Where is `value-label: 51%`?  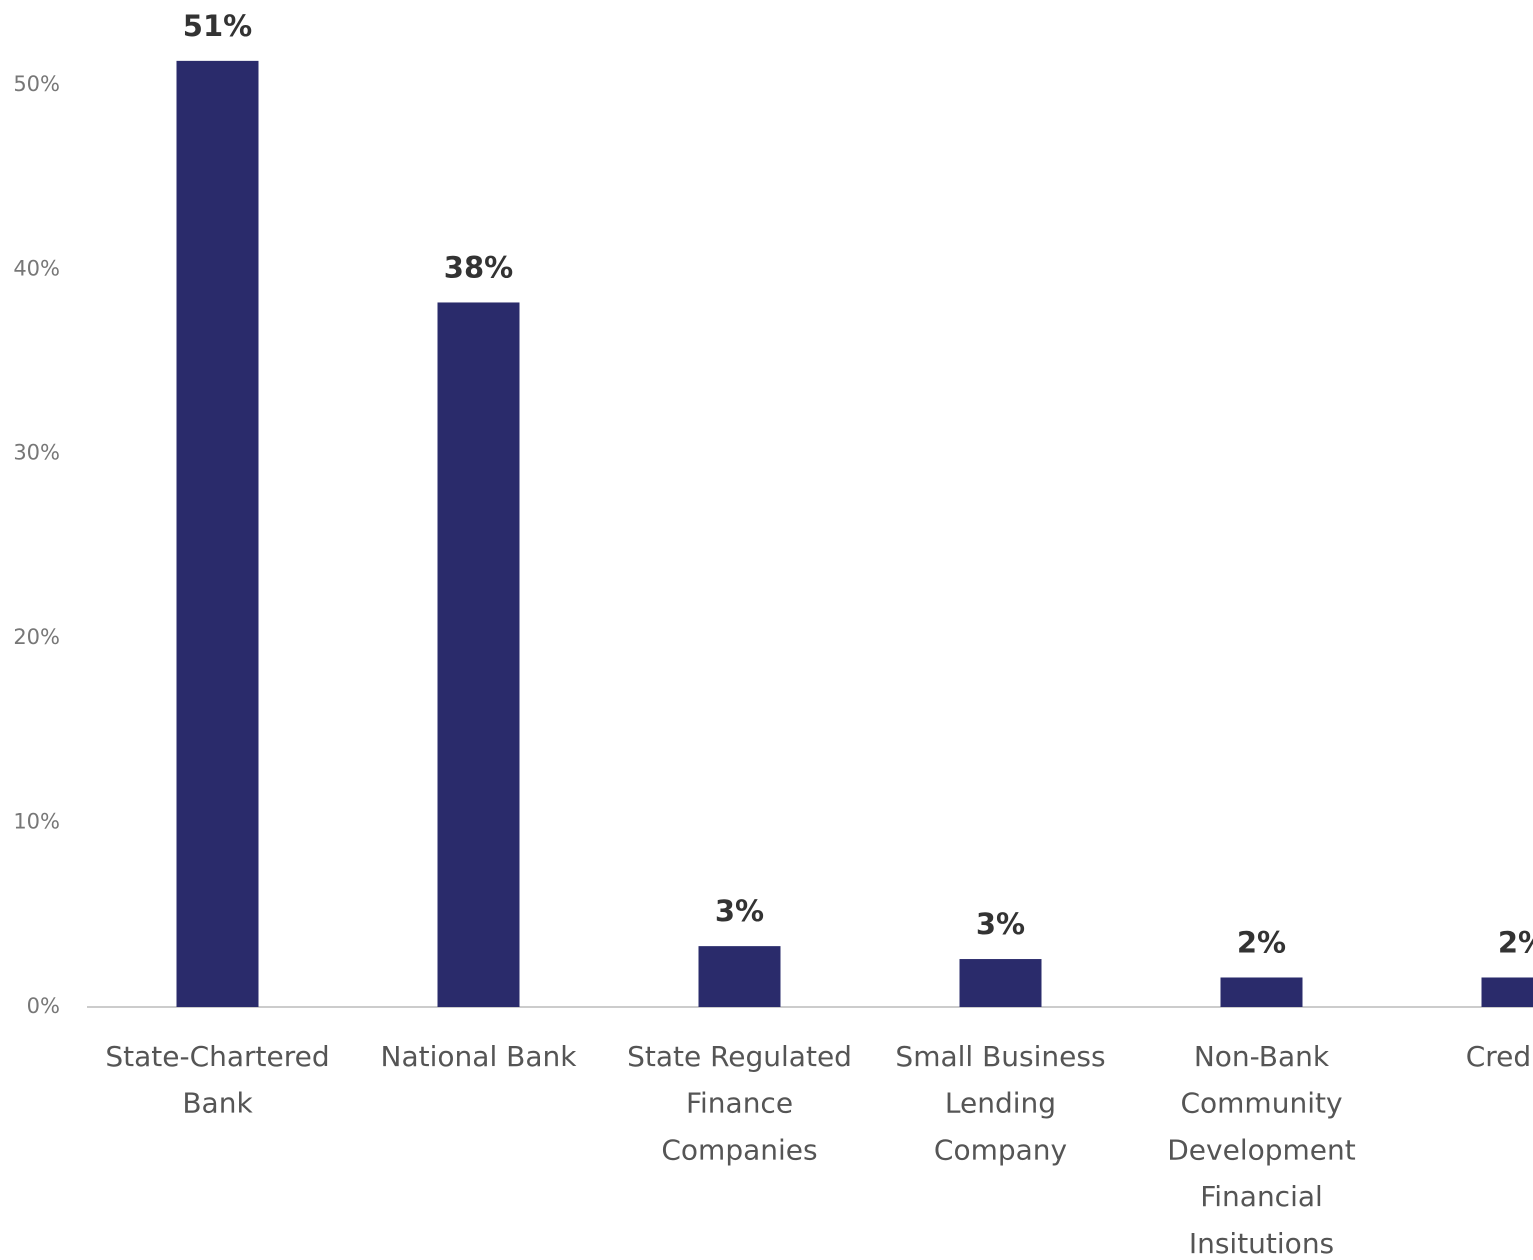 value-label: 51% is located at coordinates (217, 26).